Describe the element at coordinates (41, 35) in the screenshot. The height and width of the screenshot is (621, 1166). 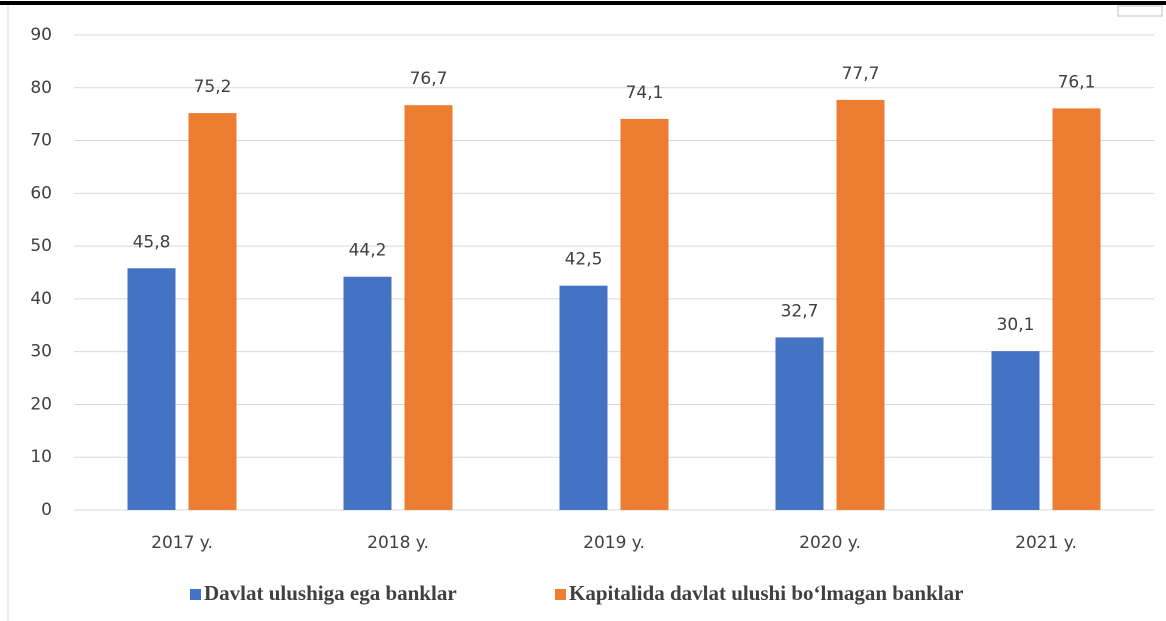
I see `y-tick-label: 90` at that location.